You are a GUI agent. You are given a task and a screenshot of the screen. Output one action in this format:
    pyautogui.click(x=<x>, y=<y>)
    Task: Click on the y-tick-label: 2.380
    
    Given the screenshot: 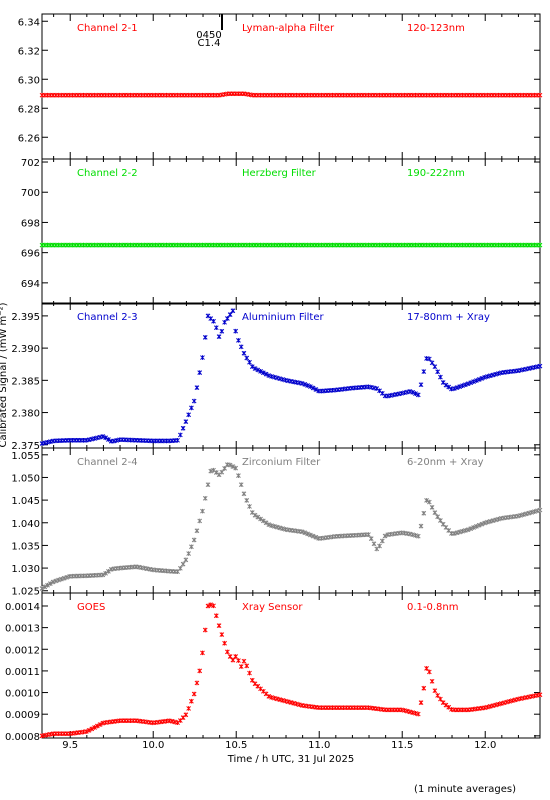 What is the action you would take?
    pyautogui.click(x=25, y=414)
    